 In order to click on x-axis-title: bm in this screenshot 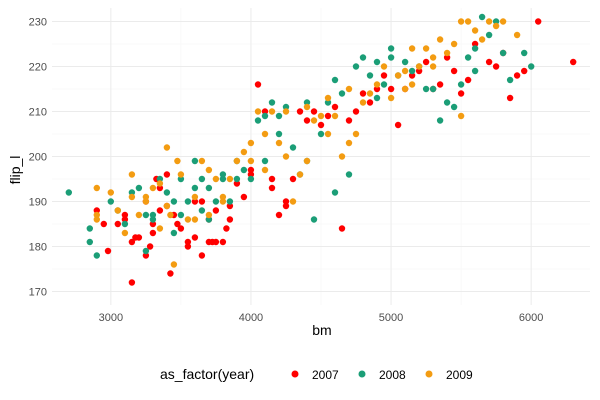, I will do `click(321, 330)`.